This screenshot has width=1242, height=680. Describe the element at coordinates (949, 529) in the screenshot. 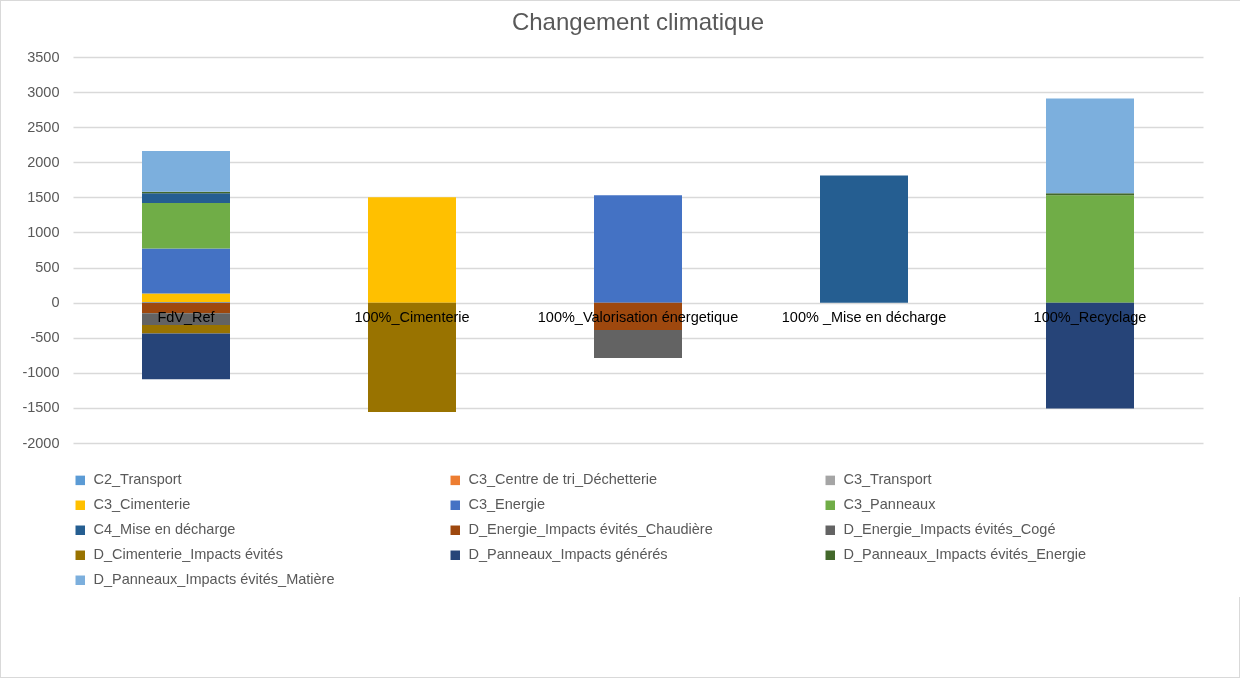

I see `legend-label: D_Energie_Impacts évités_Cogé` at that location.